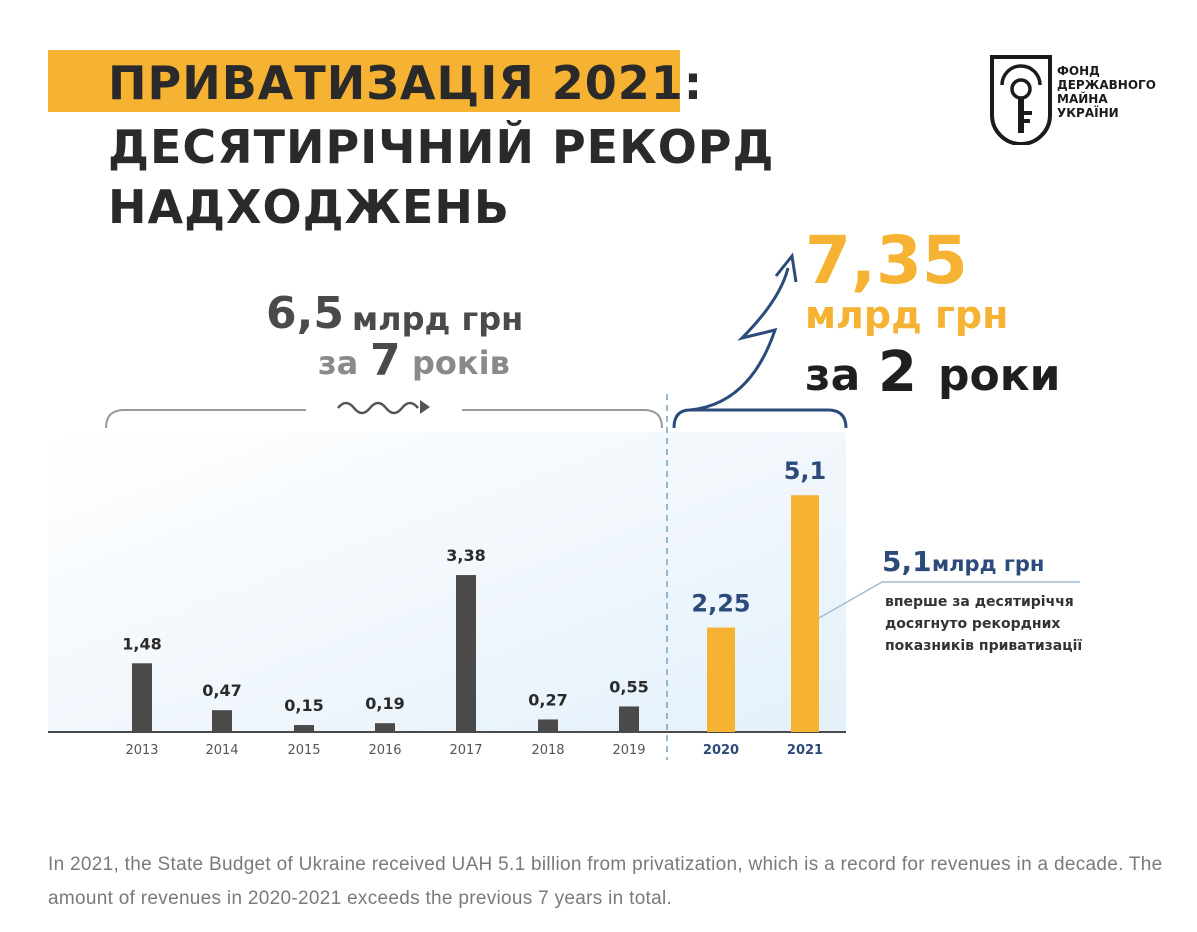 The width and height of the screenshot is (1197, 932). Describe the element at coordinates (907, 561) in the screenshot. I see `callout-amount: 5,1` at that location.